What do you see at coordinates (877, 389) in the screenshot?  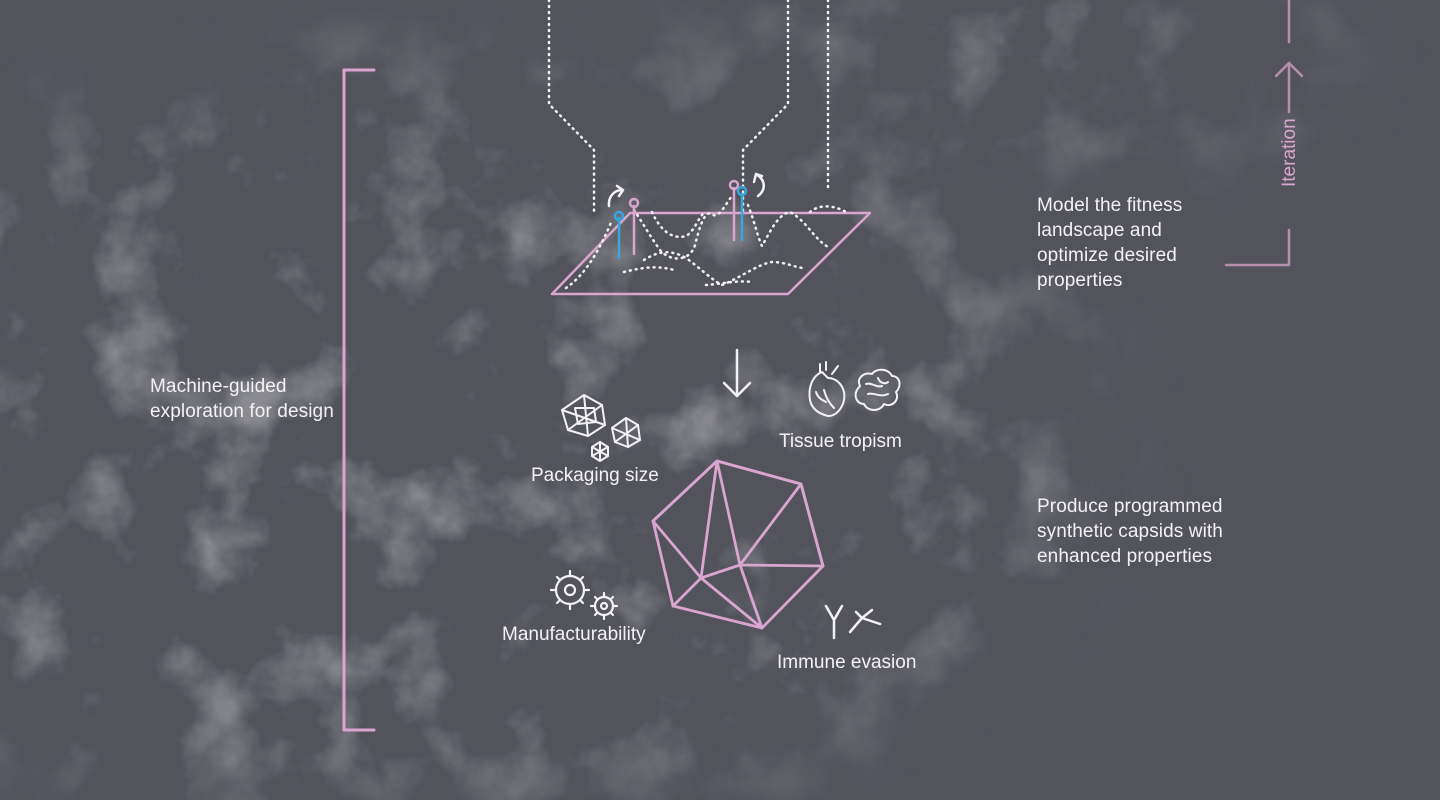 I see `brain-icon` at bounding box center [877, 389].